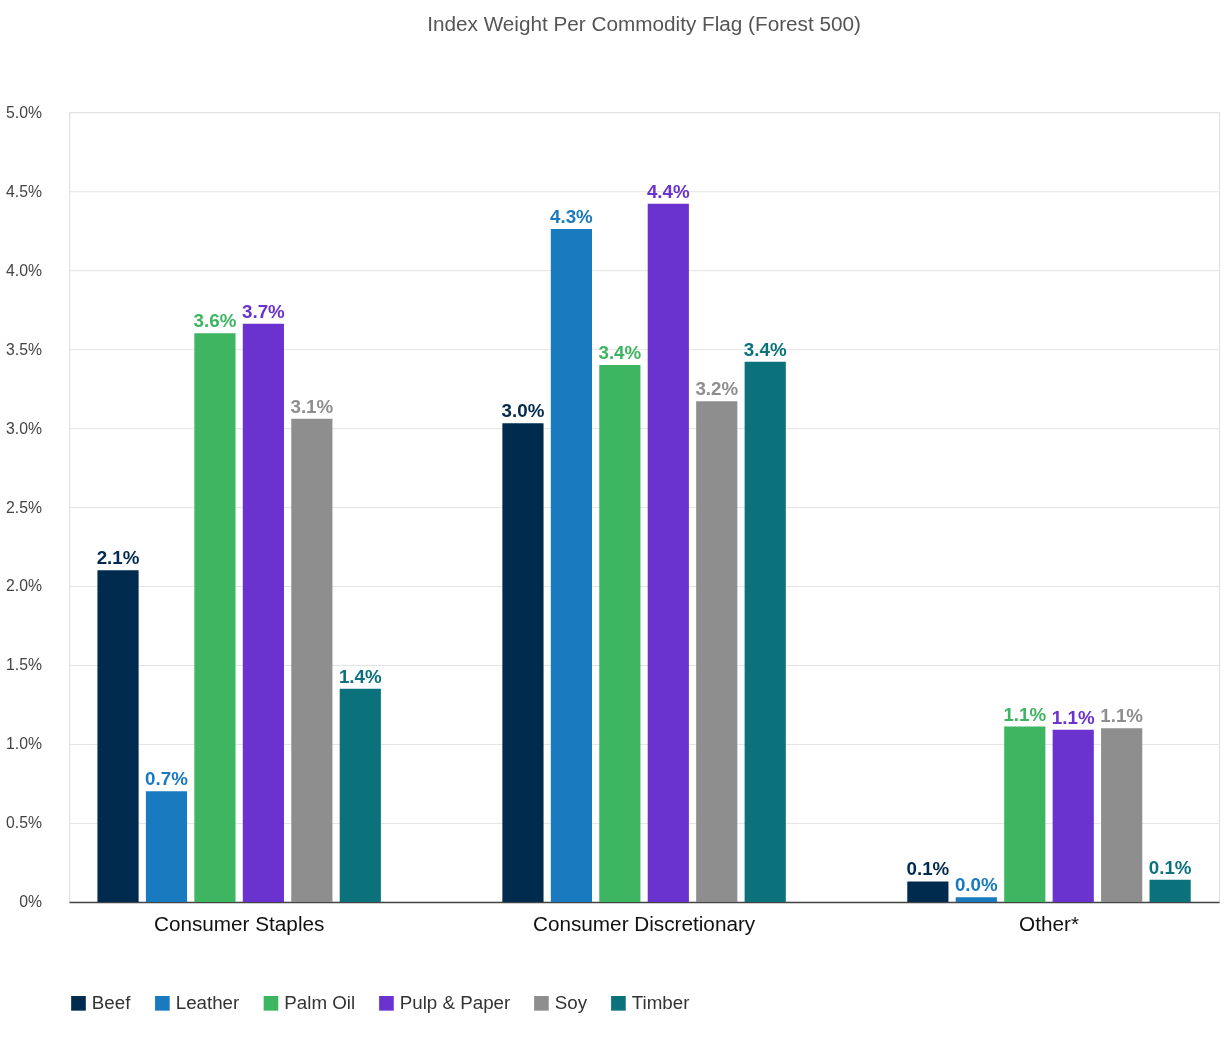 Image resolution: width=1224 pixels, height=1064 pixels. Describe the element at coordinates (23, 744) in the screenshot. I see `y-tick-label: 1.0%` at that location.